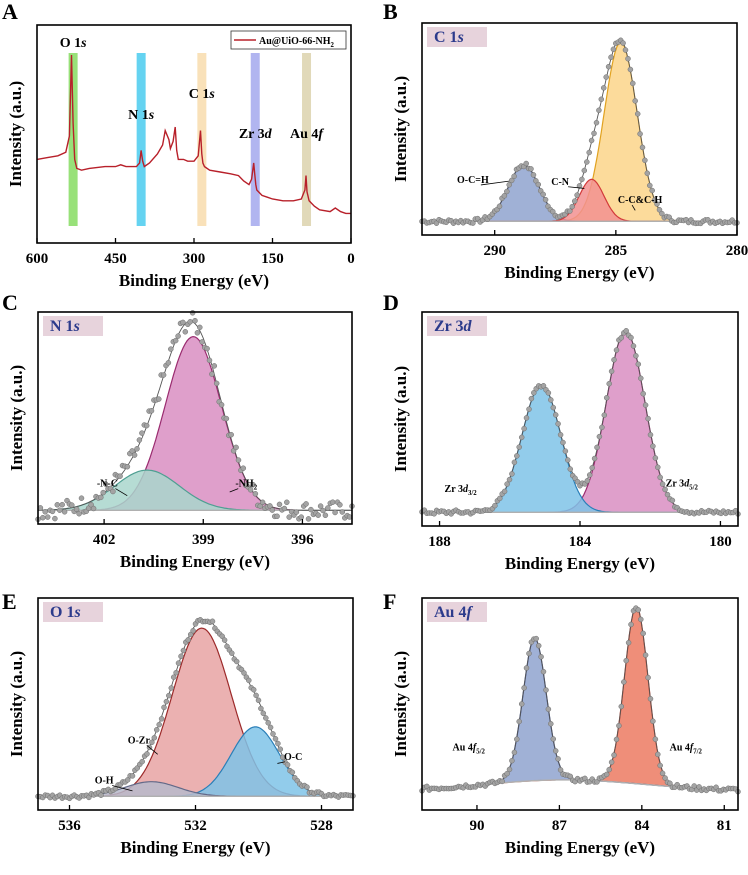 This screenshot has height=875, width=748. What do you see at coordinates (115, 259) in the screenshot?
I see `x-tick-label: 450` at bounding box center [115, 259].